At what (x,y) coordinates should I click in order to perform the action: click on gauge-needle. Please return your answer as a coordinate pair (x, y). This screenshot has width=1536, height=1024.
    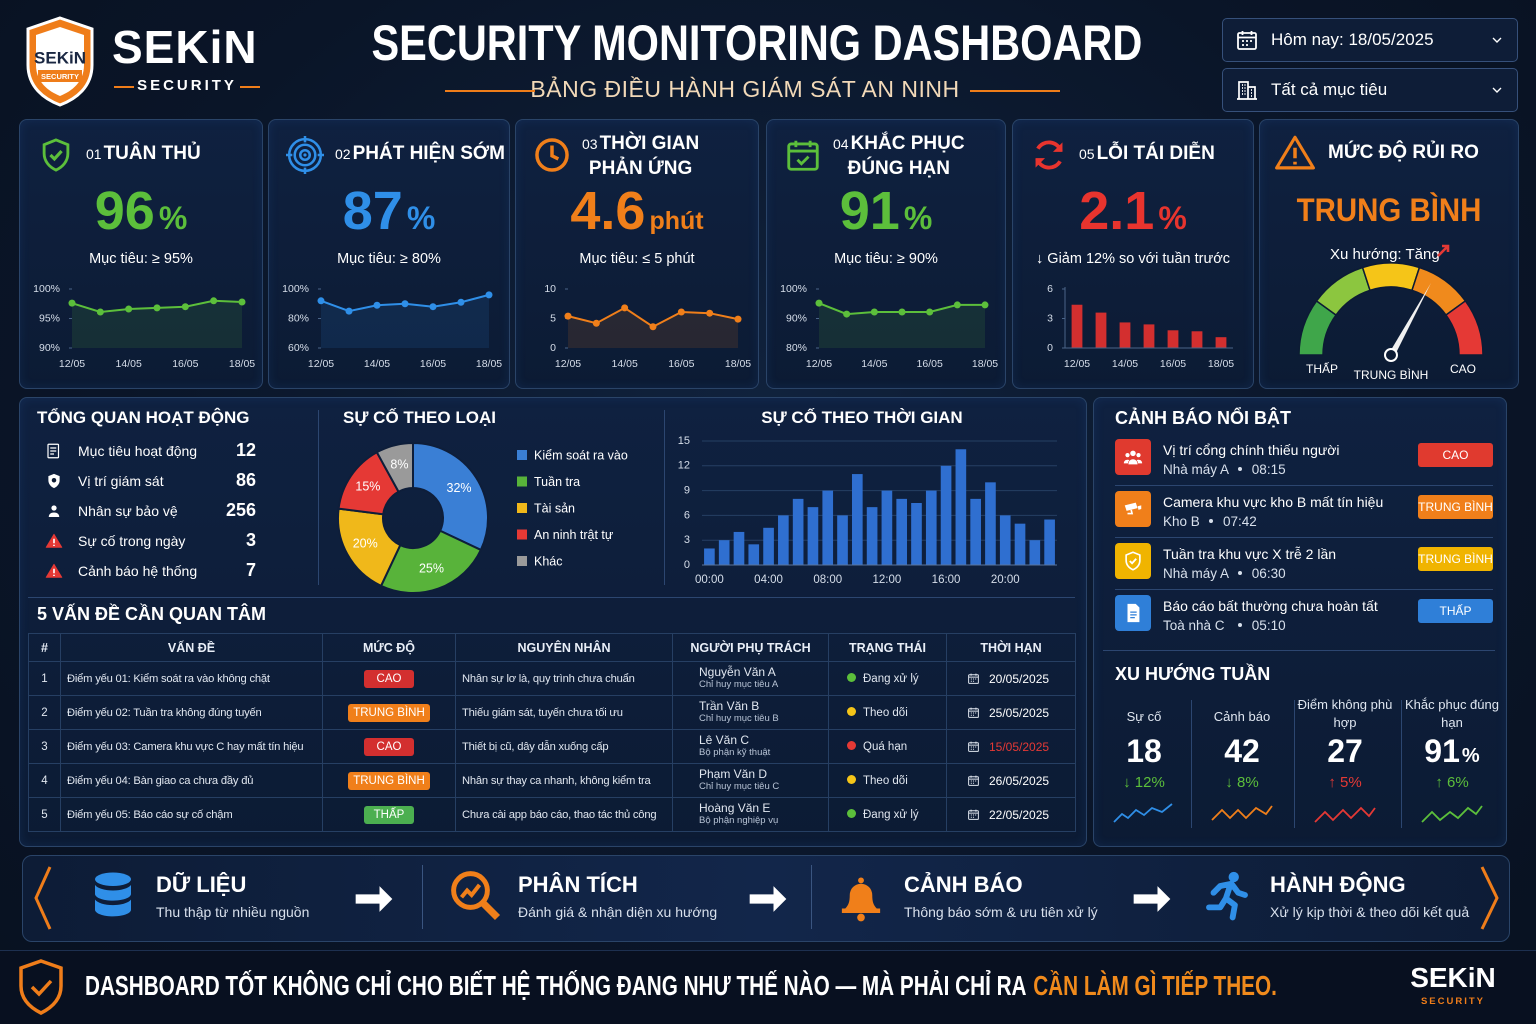
    Looking at the image, I should click on (1409, 320).